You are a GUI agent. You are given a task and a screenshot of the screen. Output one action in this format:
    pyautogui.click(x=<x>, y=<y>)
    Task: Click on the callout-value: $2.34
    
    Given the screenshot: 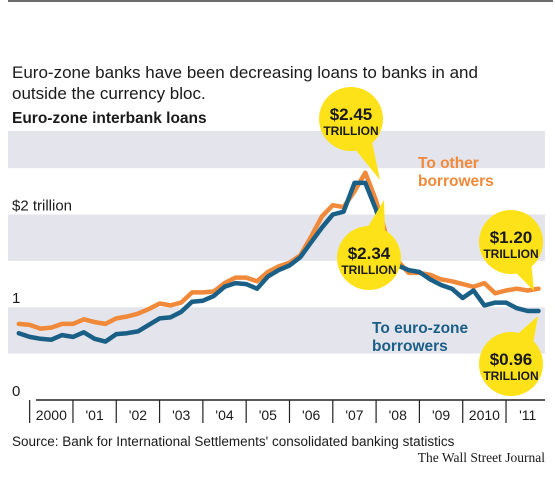 What is the action you would take?
    pyautogui.click(x=369, y=253)
    